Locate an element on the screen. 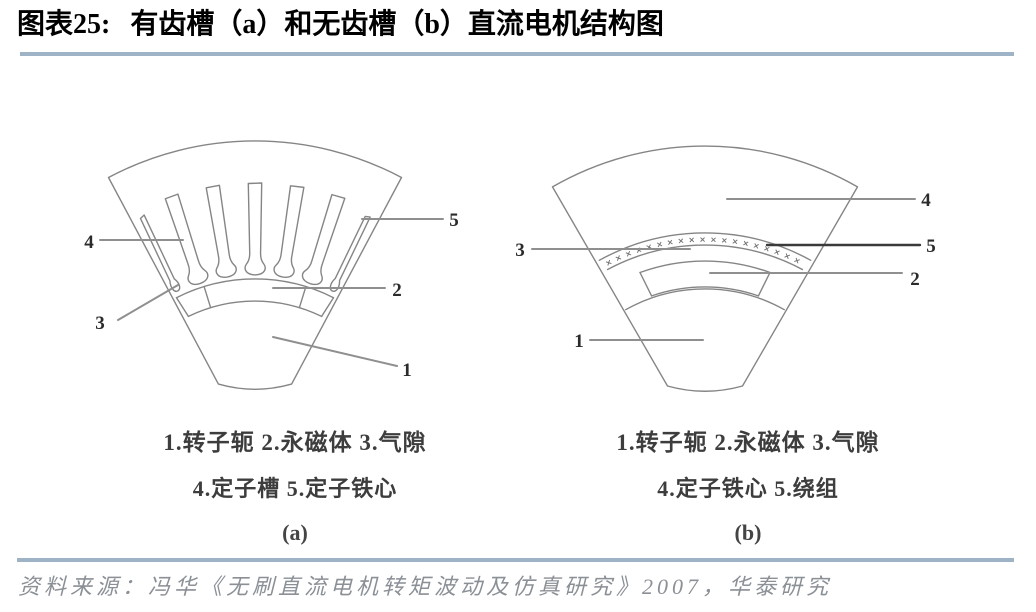  subfigure-tag-b: (b) is located at coordinates (748, 532).